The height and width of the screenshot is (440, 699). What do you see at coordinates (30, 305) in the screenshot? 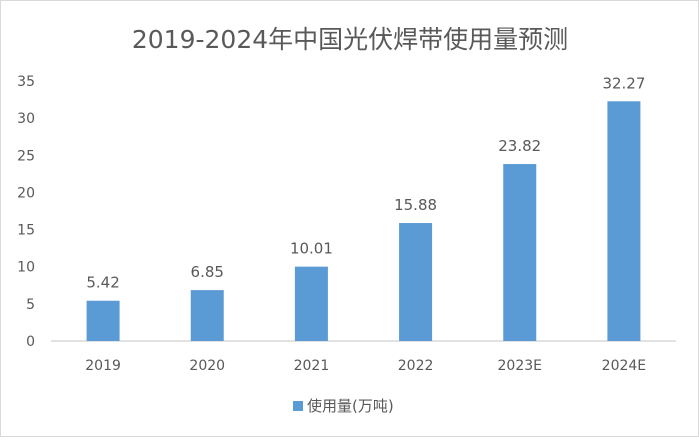
I see `y-tick-label: 5` at bounding box center [30, 305].